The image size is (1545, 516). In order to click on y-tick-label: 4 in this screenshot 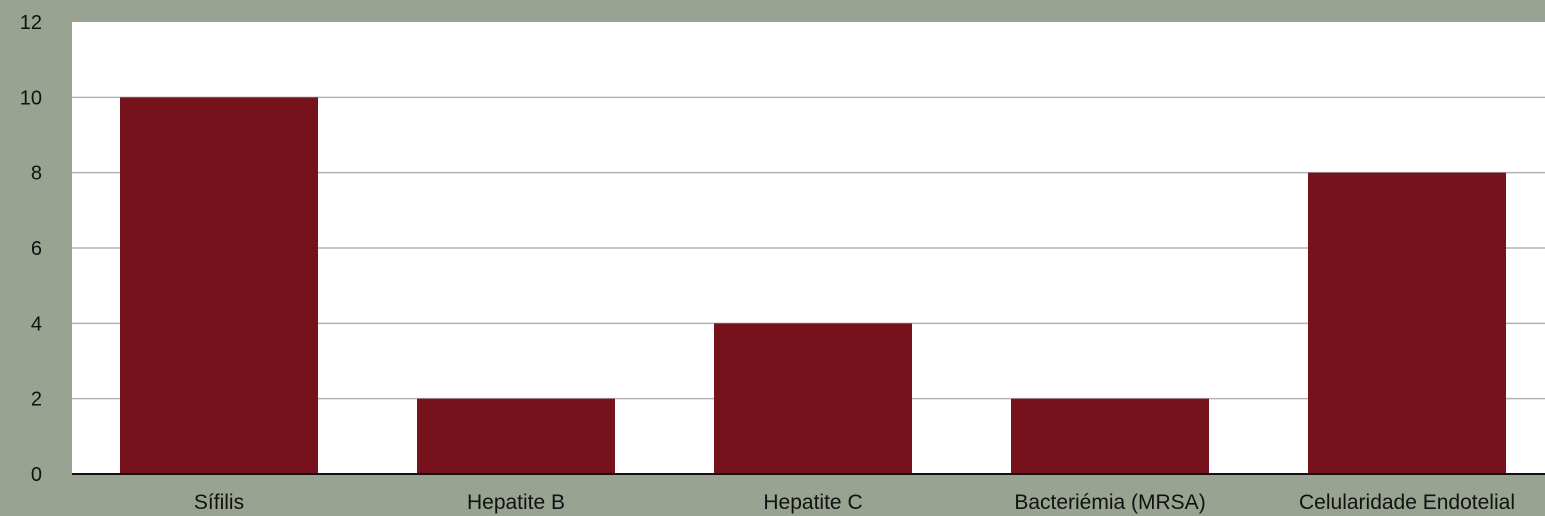, I will do `click(36, 324)`.